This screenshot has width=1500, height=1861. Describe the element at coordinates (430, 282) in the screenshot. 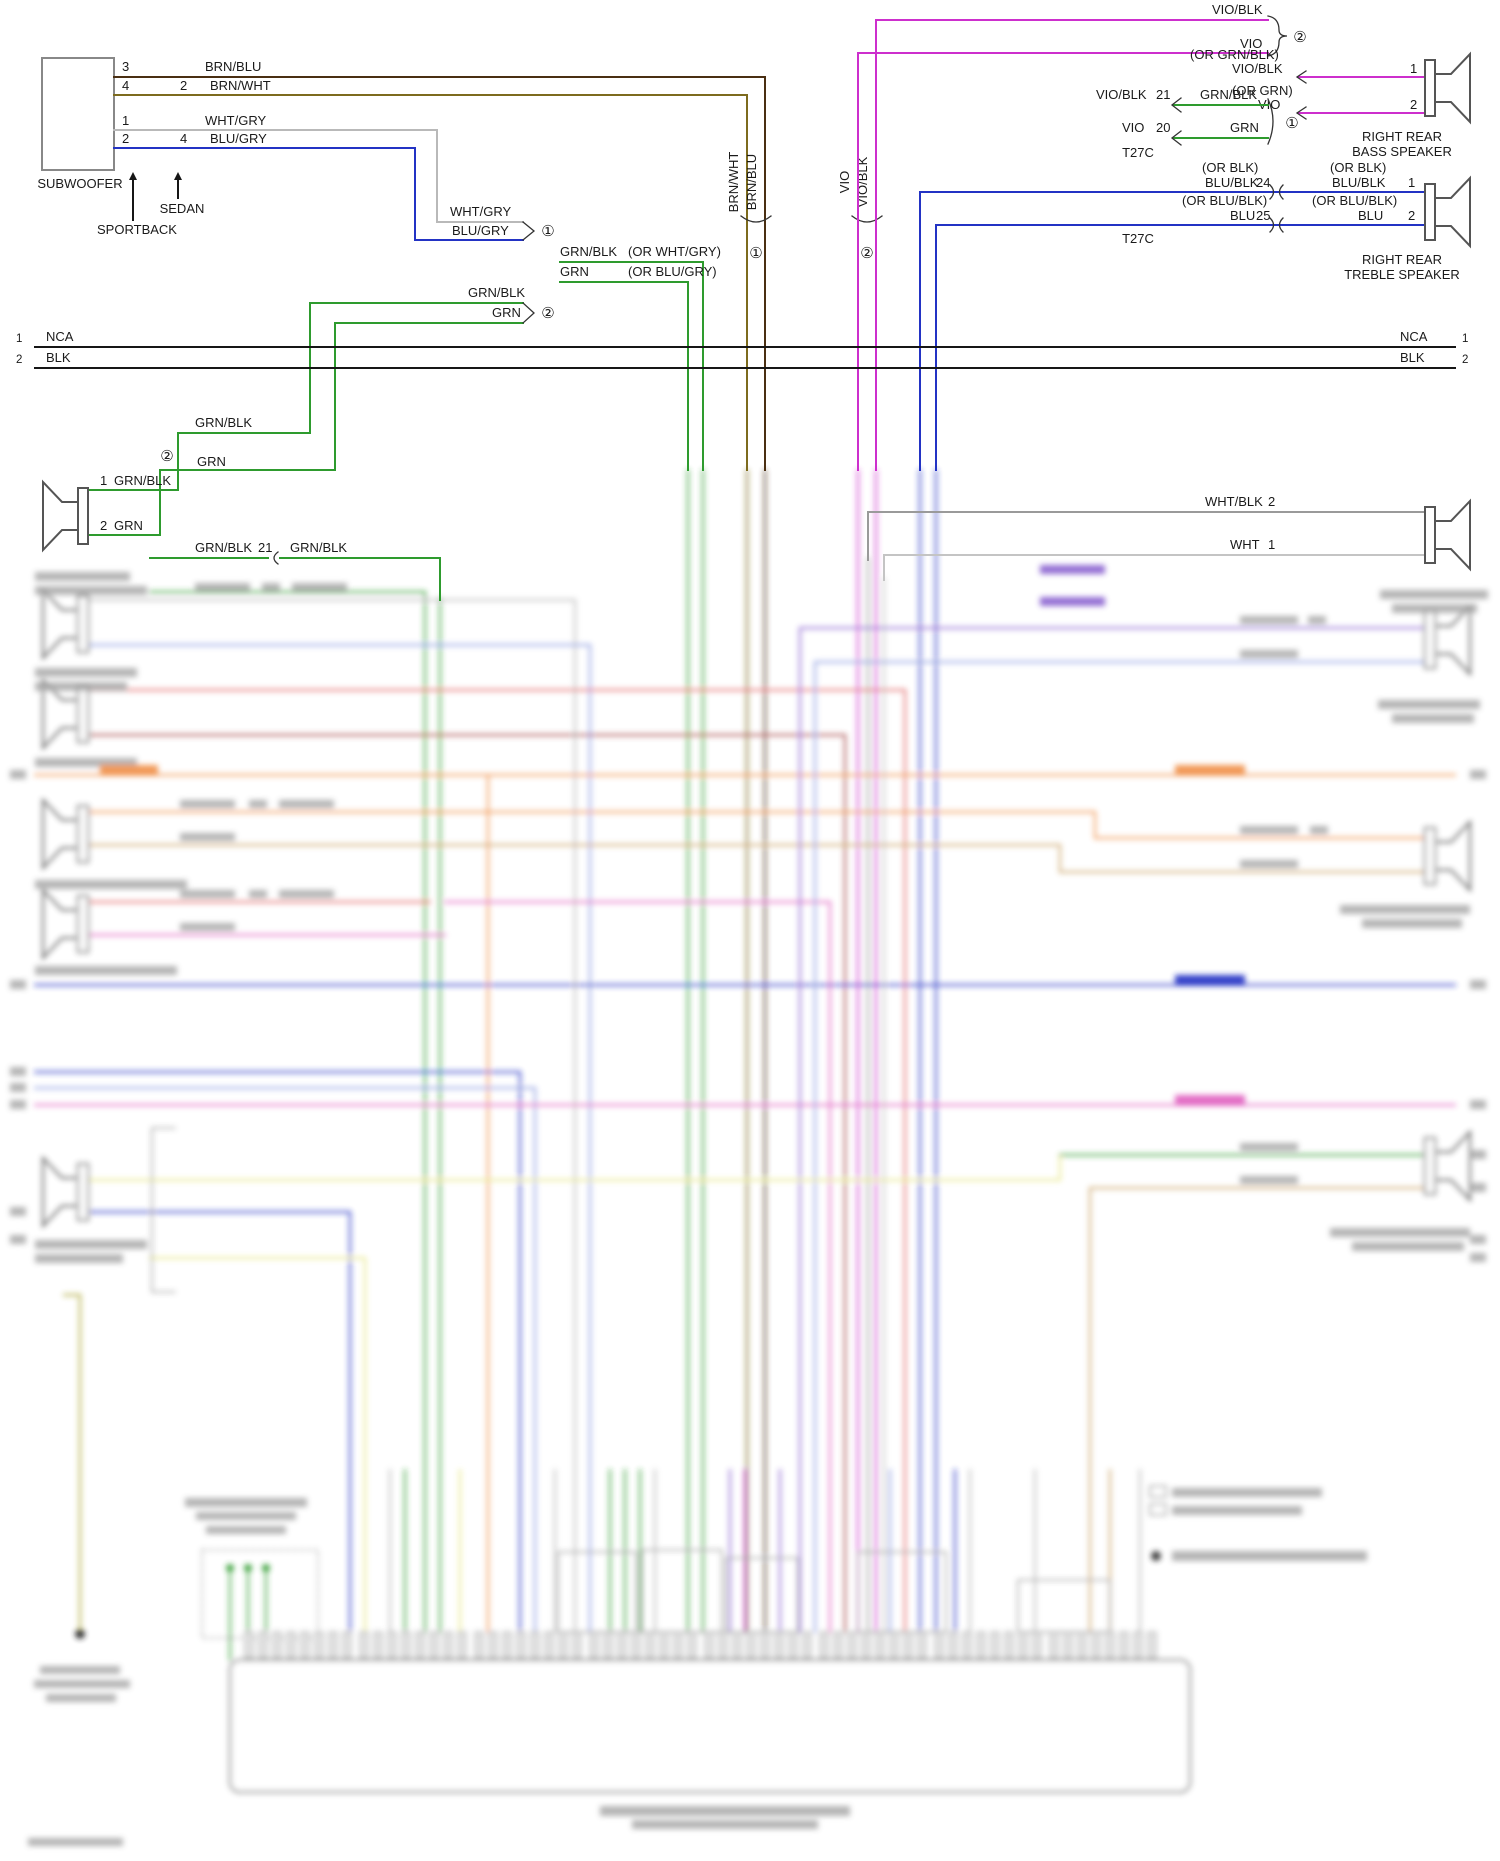

I see `wire-brn-wht` at that location.